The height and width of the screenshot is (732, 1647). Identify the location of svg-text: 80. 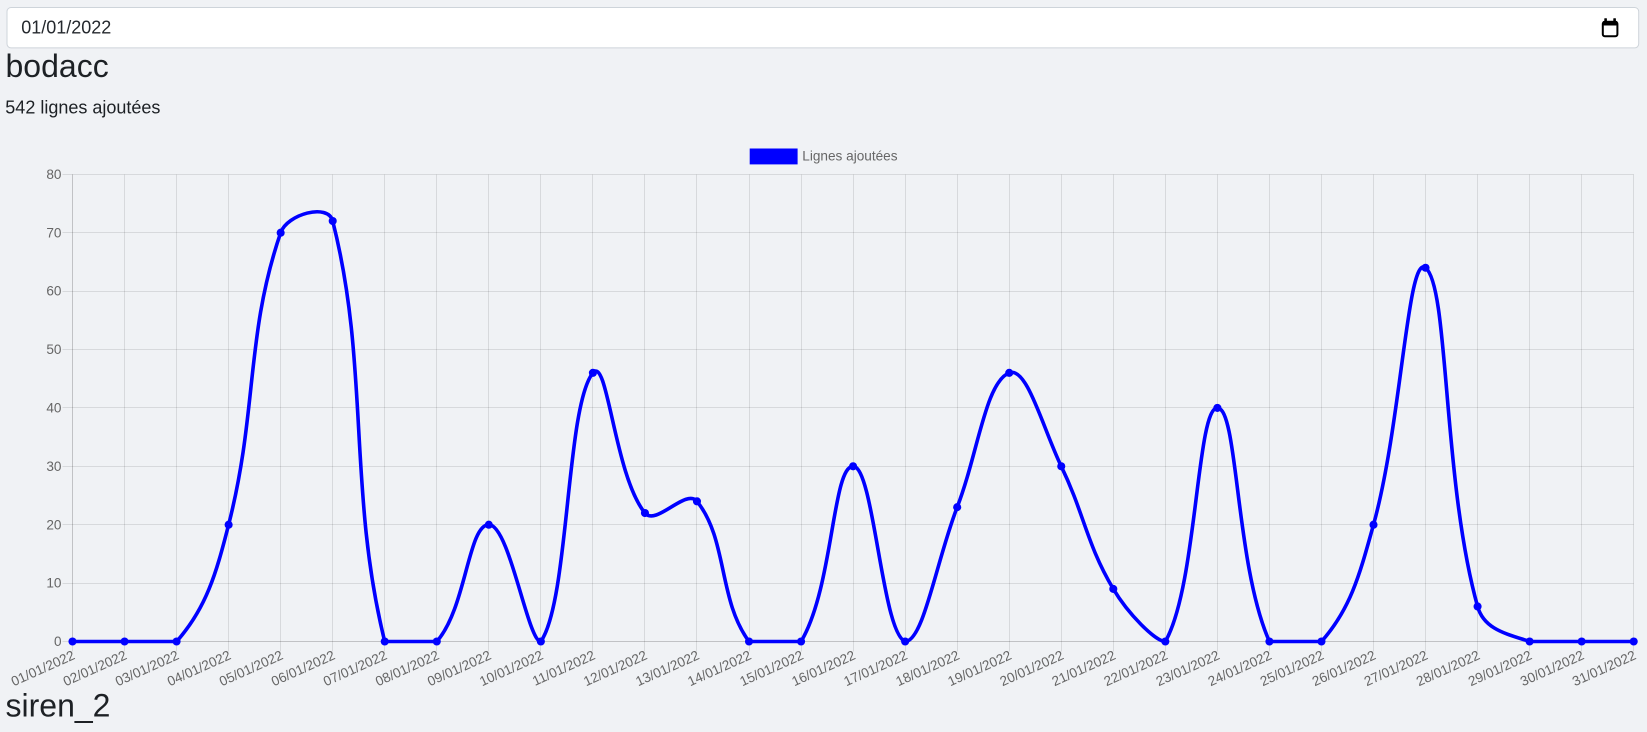
(54, 174).